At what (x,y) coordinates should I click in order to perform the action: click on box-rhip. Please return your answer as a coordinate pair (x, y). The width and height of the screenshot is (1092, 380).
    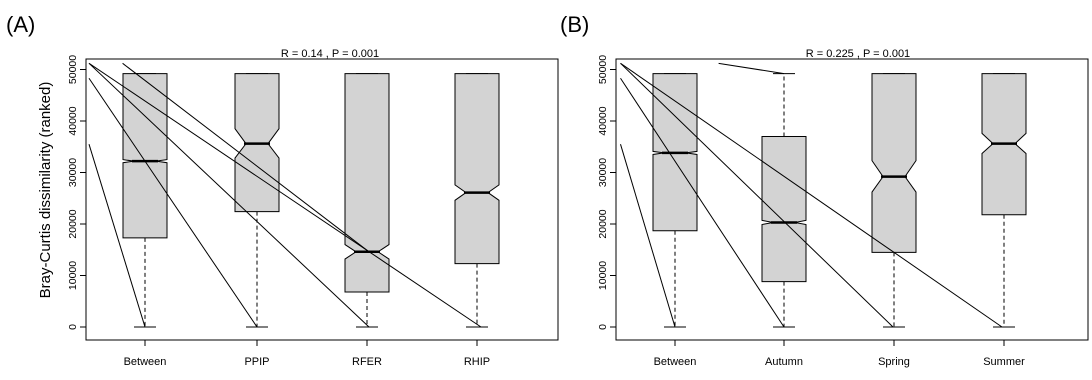
    Looking at the image, I should click on (477, 200).